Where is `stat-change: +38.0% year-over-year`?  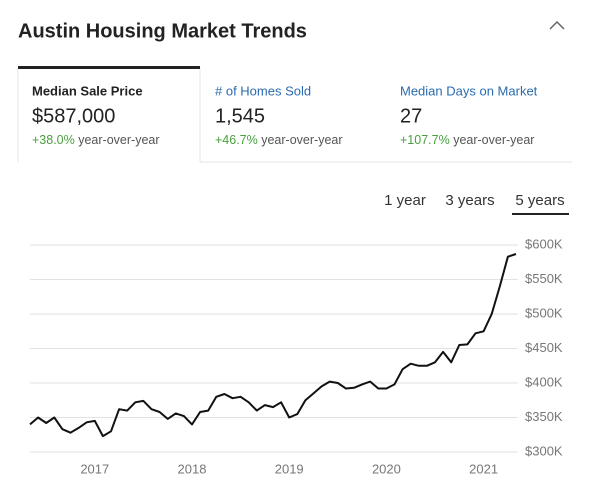 stat-change: +38.0% year-over-year is located at coordinates (96, 140).